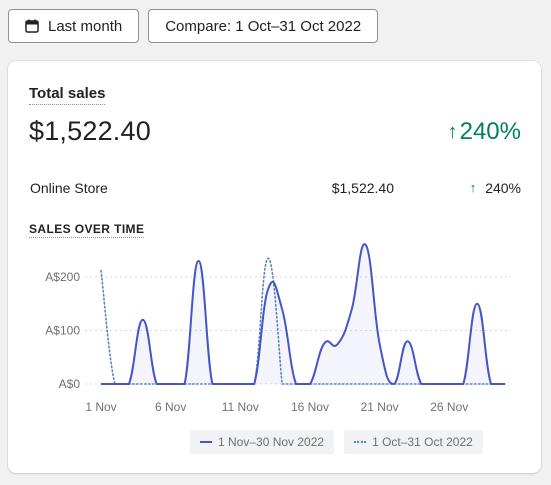 Image resolution: width=551 pixels, height=485 pixels. Describe the element at coordinates (100, 407) in the screenshot. I see `x-tick-label: 1 Nov` at that location.